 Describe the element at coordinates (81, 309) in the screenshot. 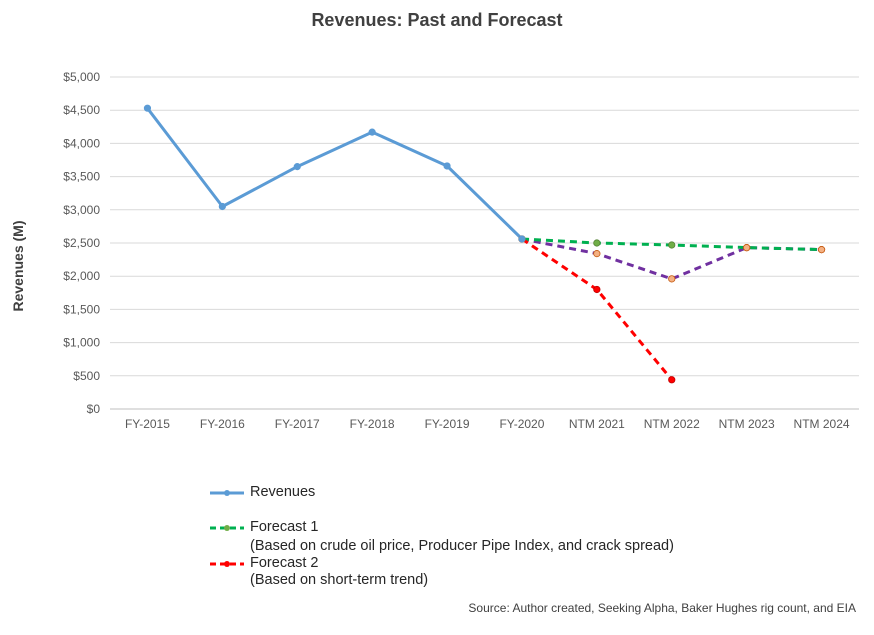

I see `y-tick-label: $1,500` at that location.